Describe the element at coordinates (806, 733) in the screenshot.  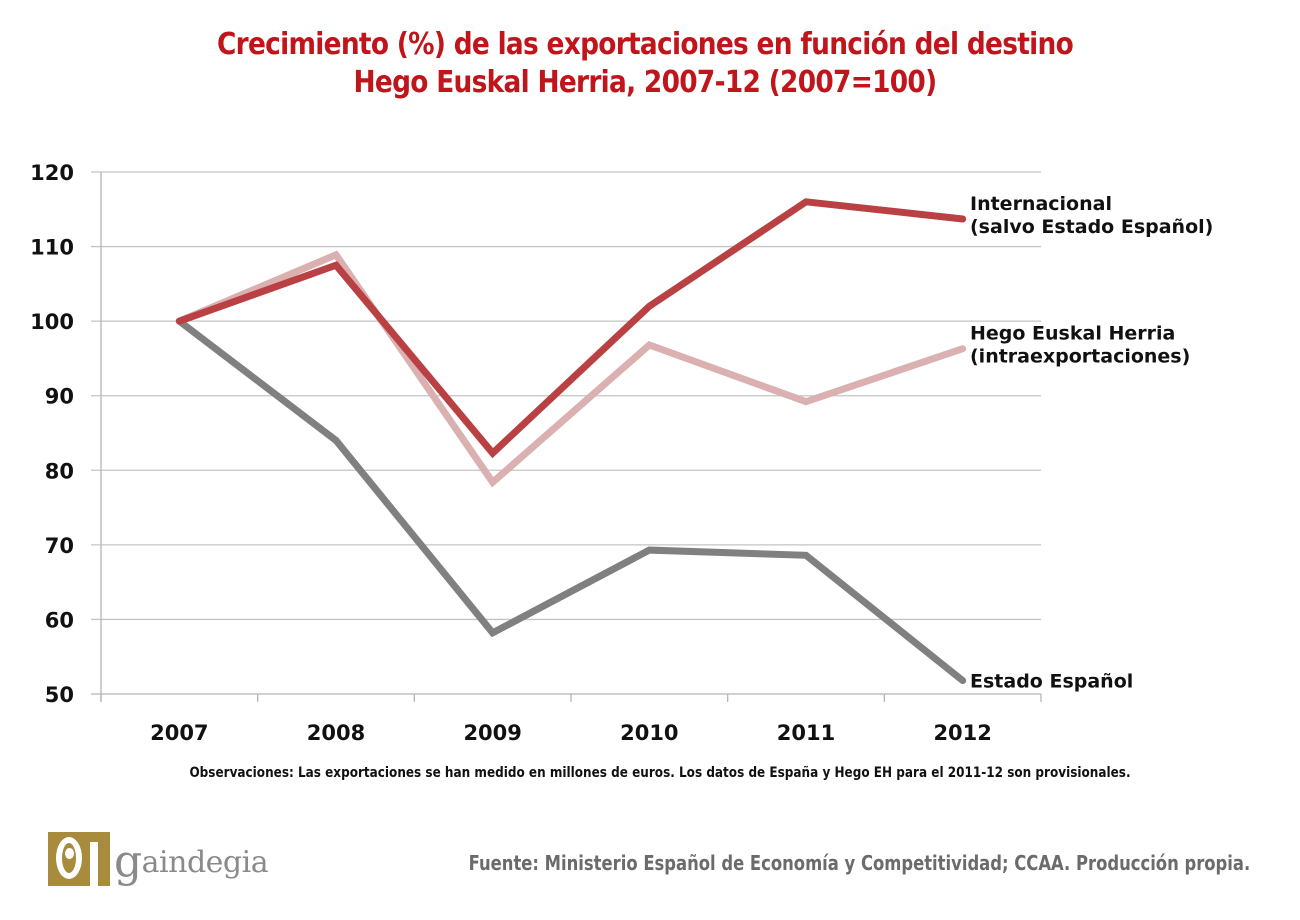
I see `x-tick-label: 2011` at that location.